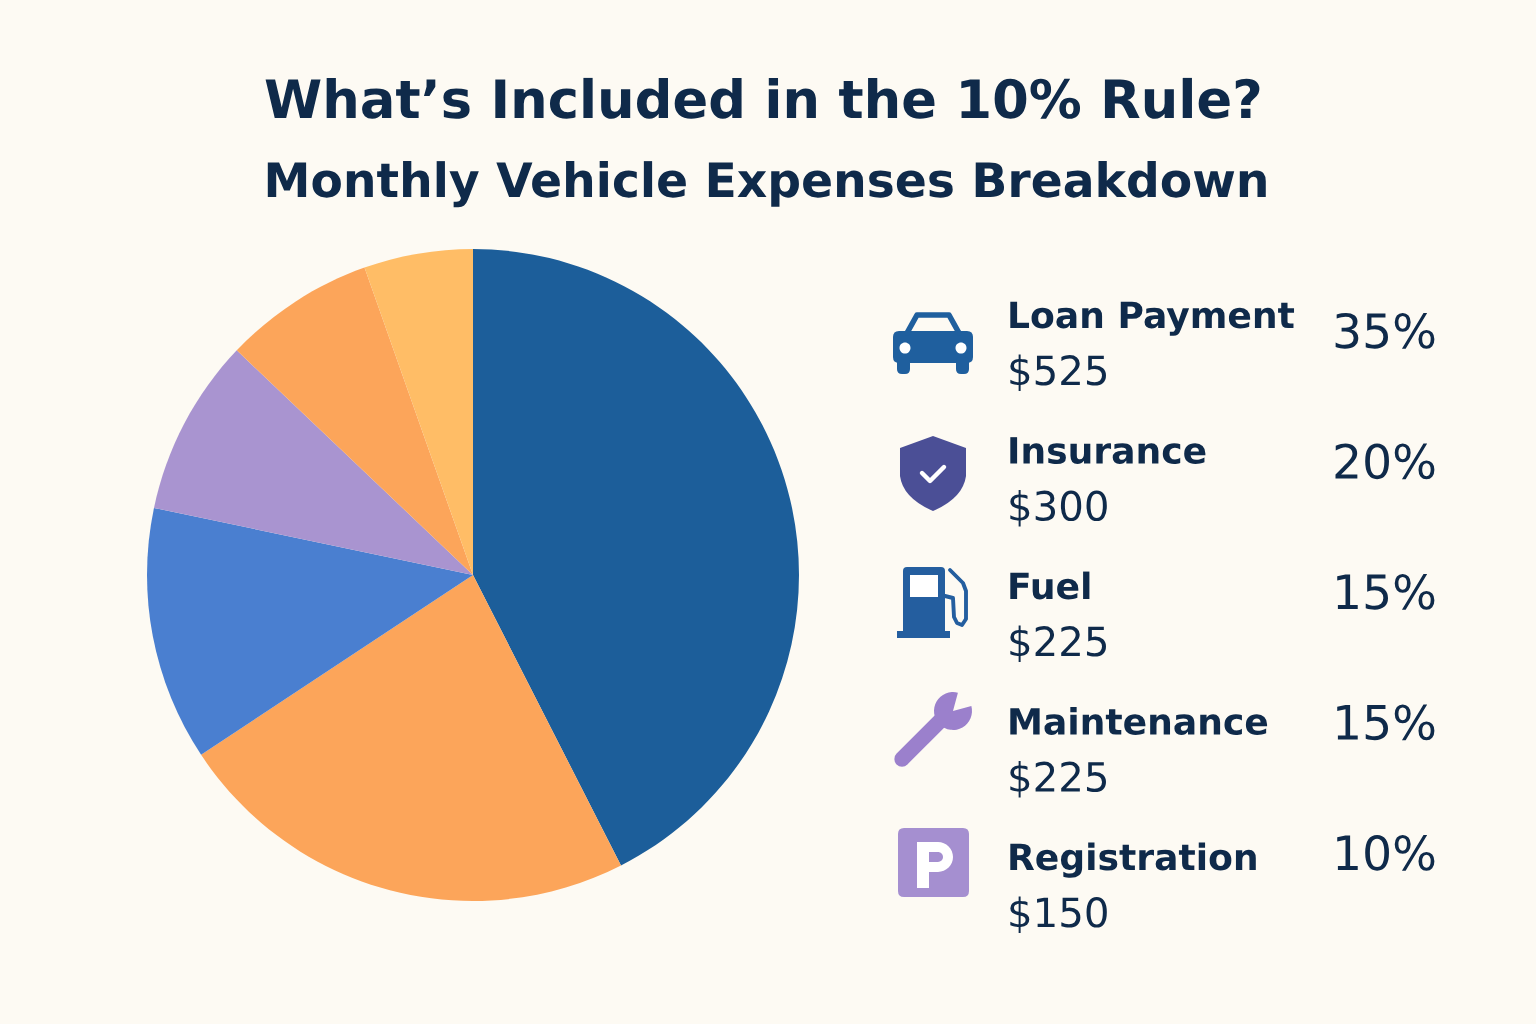 The image size is (1536, 1024). What do you see at coordinates (1386, 852) in the screenshot?
I see `text: 10%` at bounding box center [1386, 852].